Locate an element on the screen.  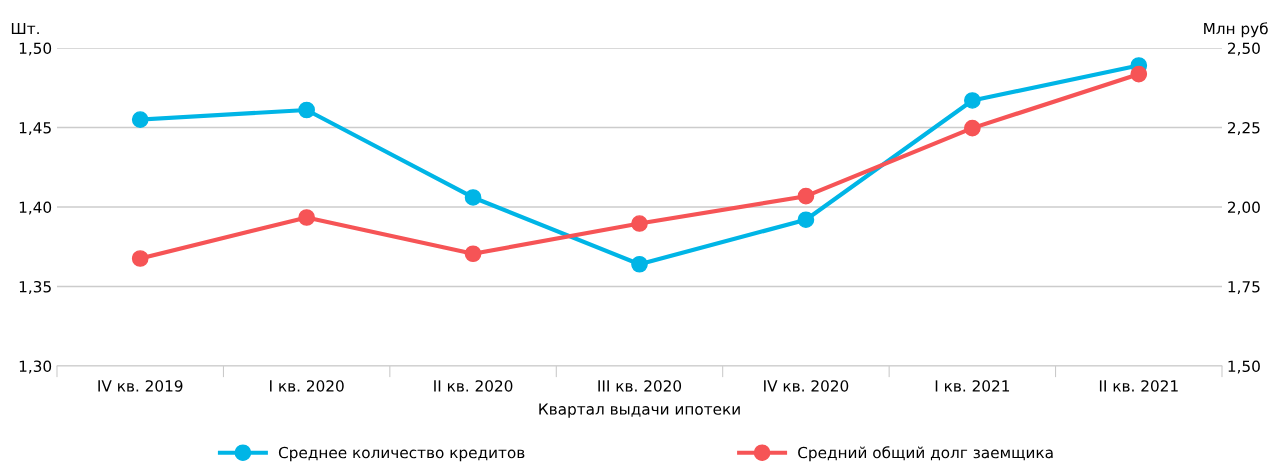
y-axis-title: Шт. is located at coordinates (25, 28).